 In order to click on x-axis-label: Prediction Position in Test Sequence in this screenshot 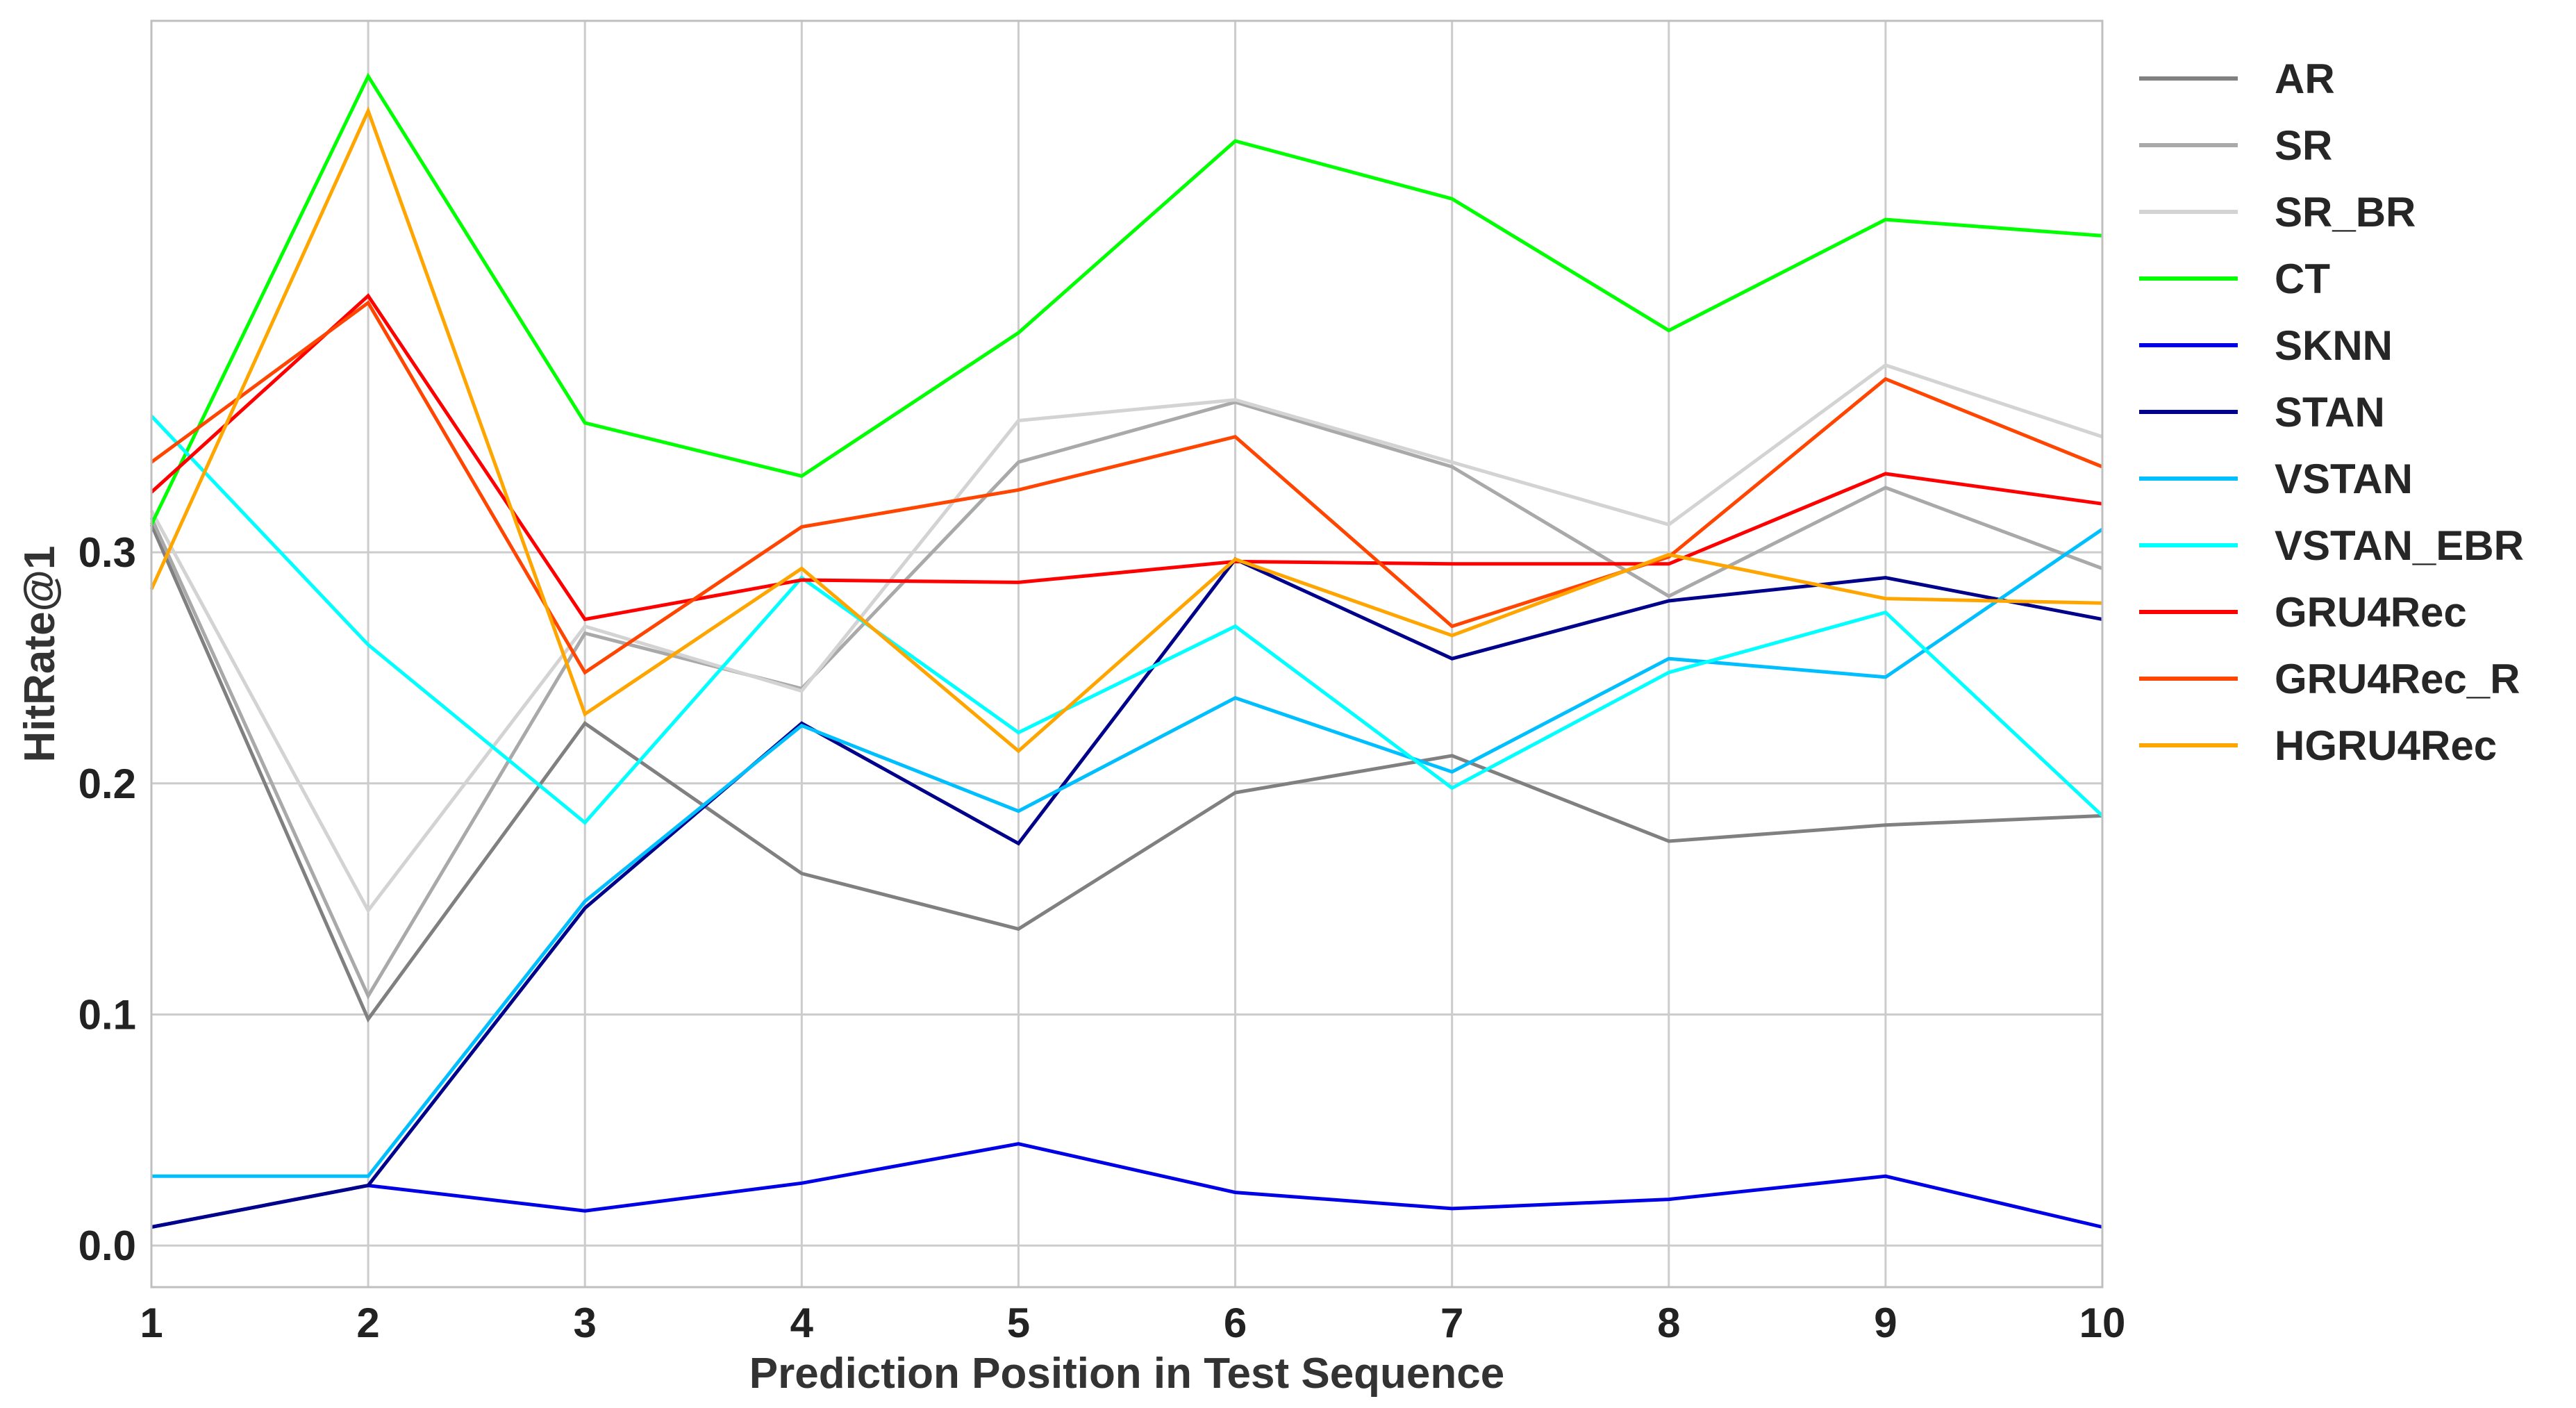, I will do `click(1126, 1374)`.